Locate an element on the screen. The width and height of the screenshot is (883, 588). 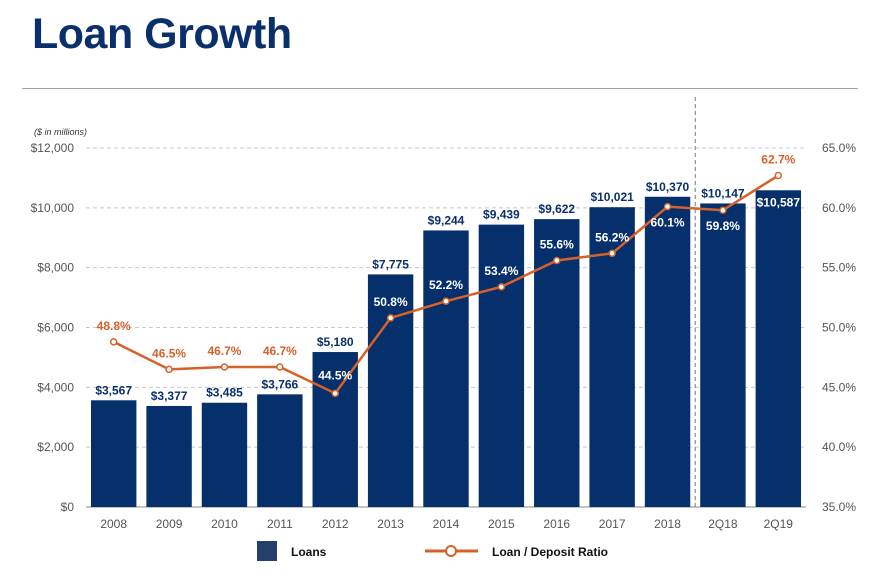
bar-value-label: $3,766 is located at coordinates (279, 384).